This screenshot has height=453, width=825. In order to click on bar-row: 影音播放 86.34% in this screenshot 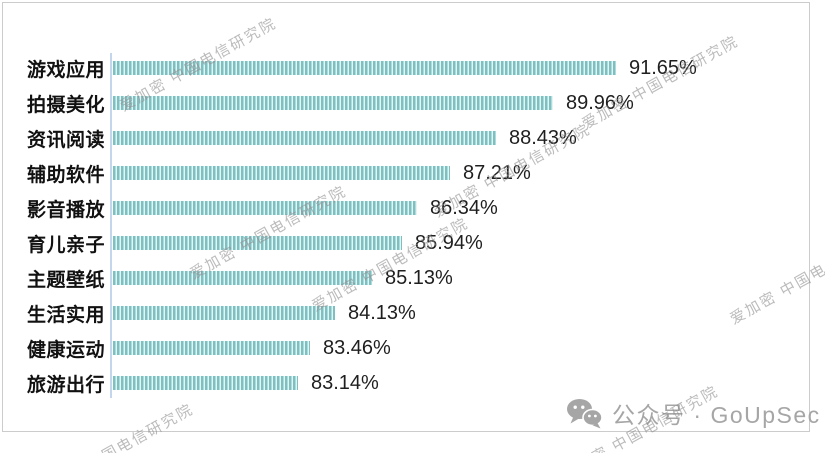, I will do `click(410, 208)`.